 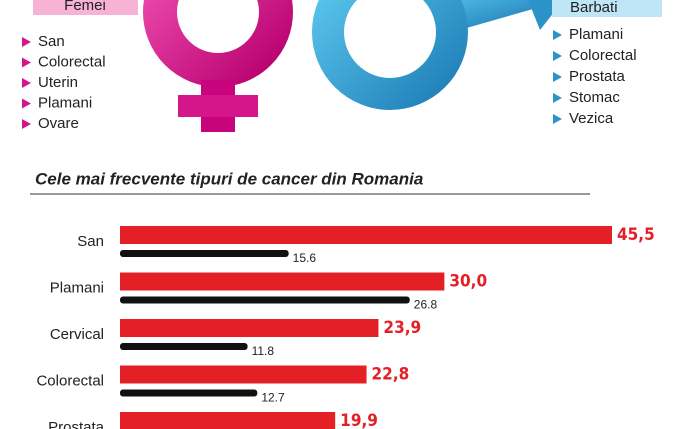 What do you see at coordinates (438, 55) in the screenshot?
I see `male-symbol` at bounding box center [438, 55].